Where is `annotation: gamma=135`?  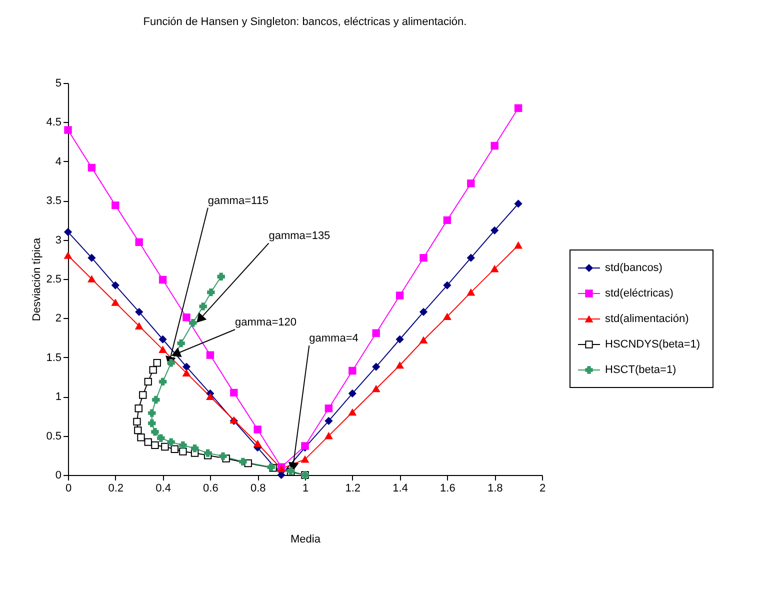
annotation: gamma=135 is located at coordinates (299, 236).